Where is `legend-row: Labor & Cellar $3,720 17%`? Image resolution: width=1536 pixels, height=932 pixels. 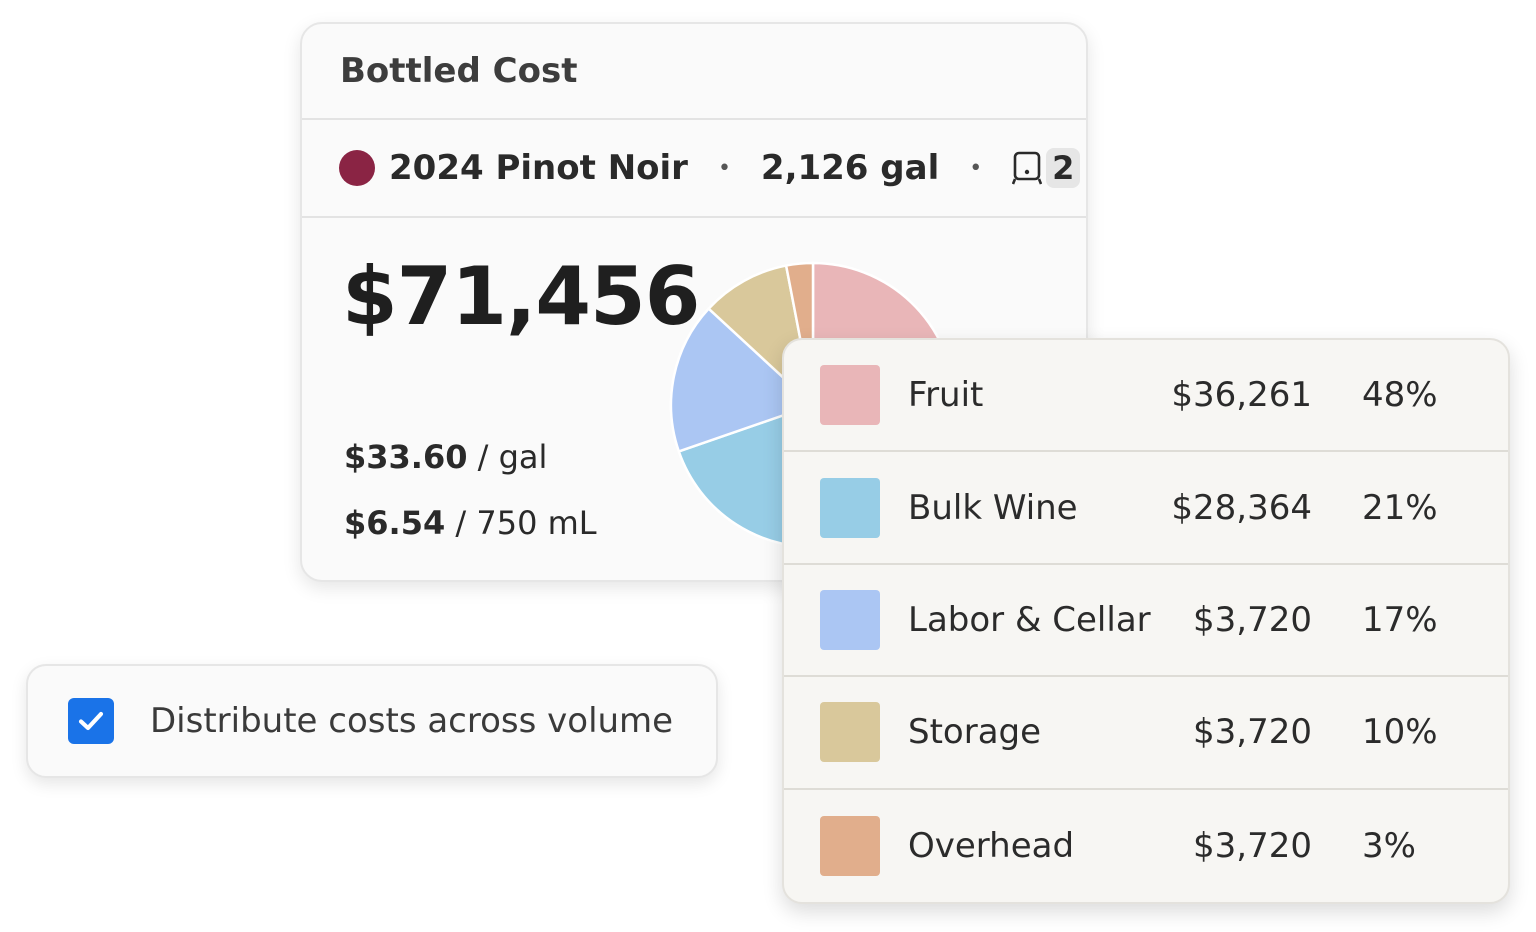 legend-row: Labor & Cellar $3,720 17% is located at coordinates (1146, 621).